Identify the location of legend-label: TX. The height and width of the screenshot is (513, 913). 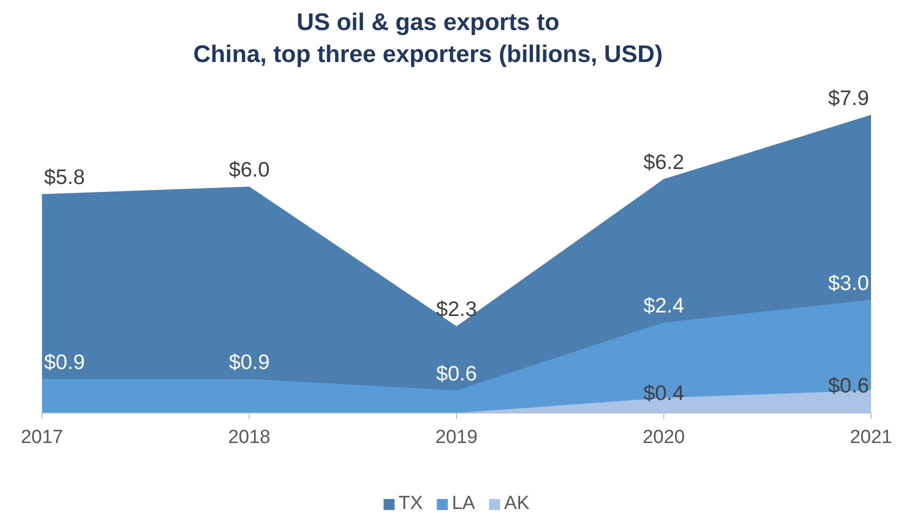
(411, 503).